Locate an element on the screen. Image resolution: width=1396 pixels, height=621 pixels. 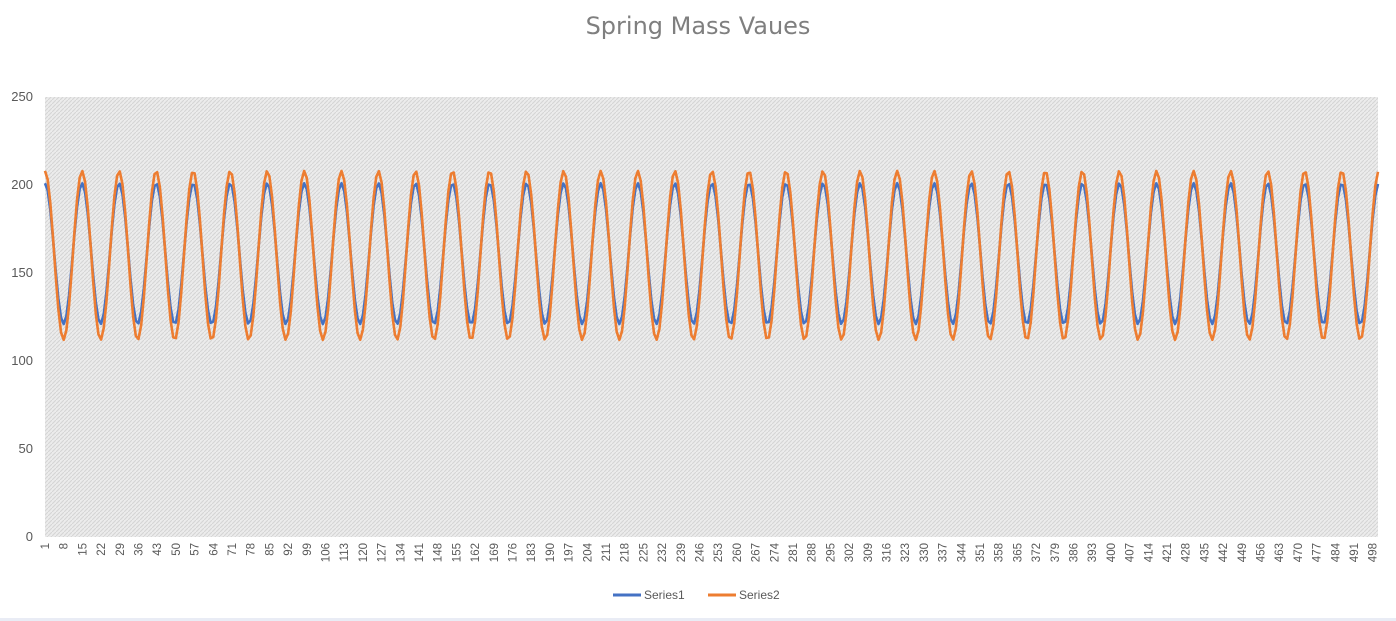
x-tick-label: 456 is located at coordinates (1261, 552).